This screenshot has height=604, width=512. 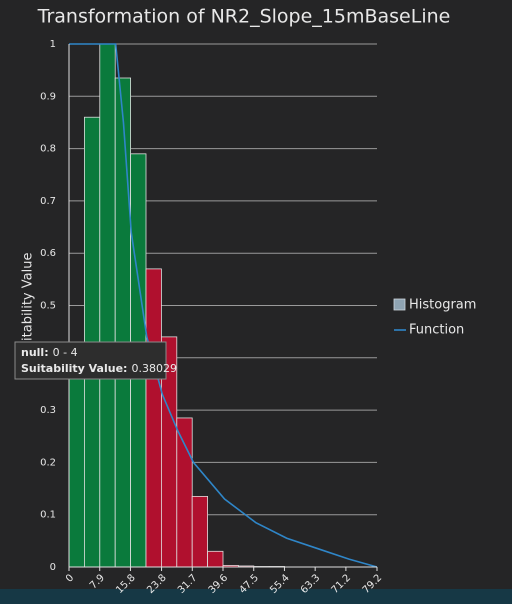 I want to click on tooltip-value: 0.38029, so click(x=154, y=368).